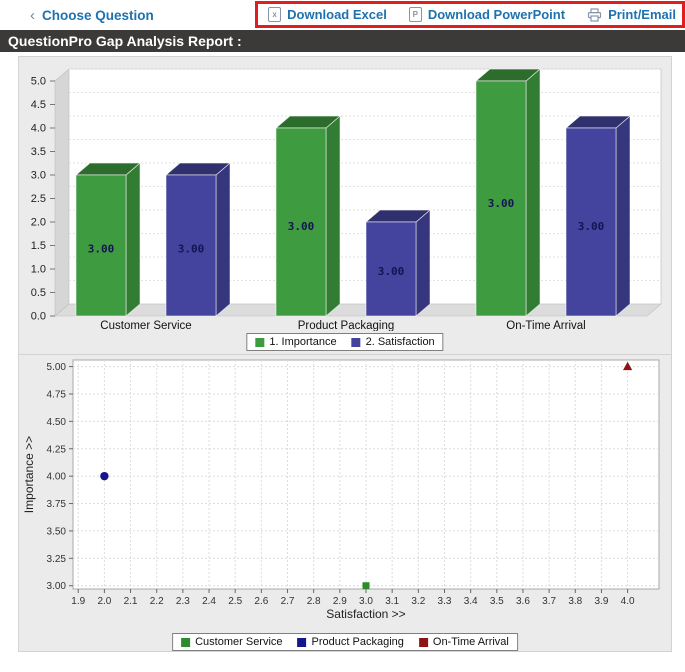 The image size is (685, 672). I want to click on y-tick-label: 2.5, so click(38, 199).